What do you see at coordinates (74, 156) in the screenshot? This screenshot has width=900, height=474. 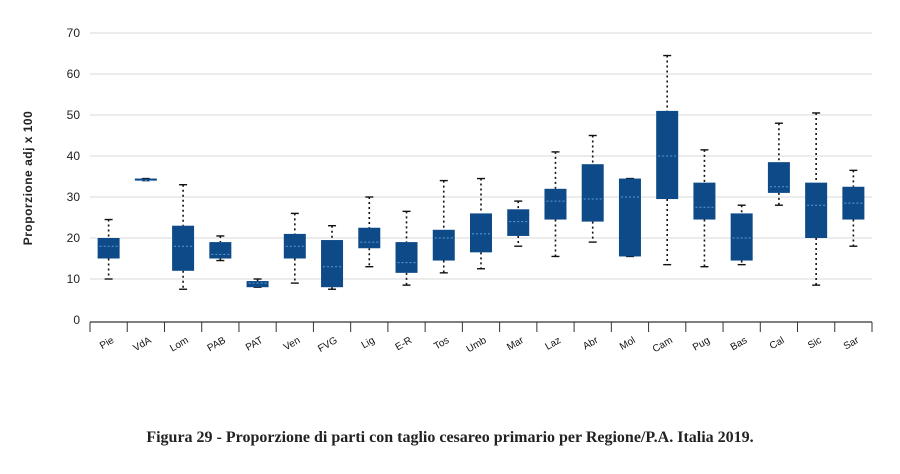 I see `y-tick-label: 40` at bounding box center [74, 156].